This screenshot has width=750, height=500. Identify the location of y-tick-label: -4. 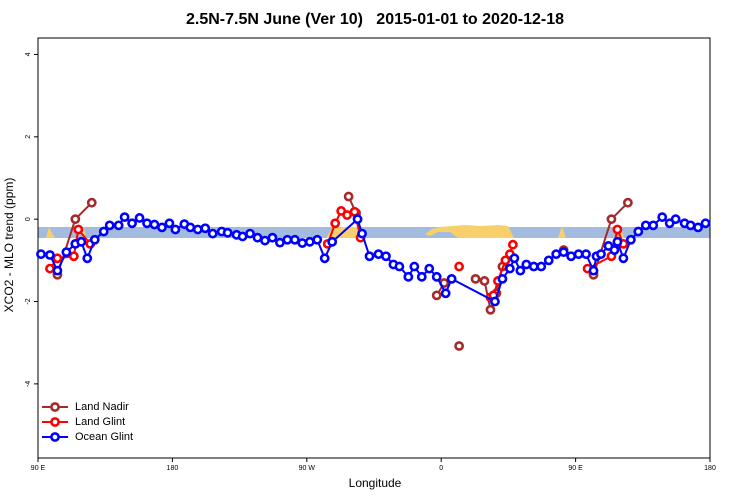
(28, 384).